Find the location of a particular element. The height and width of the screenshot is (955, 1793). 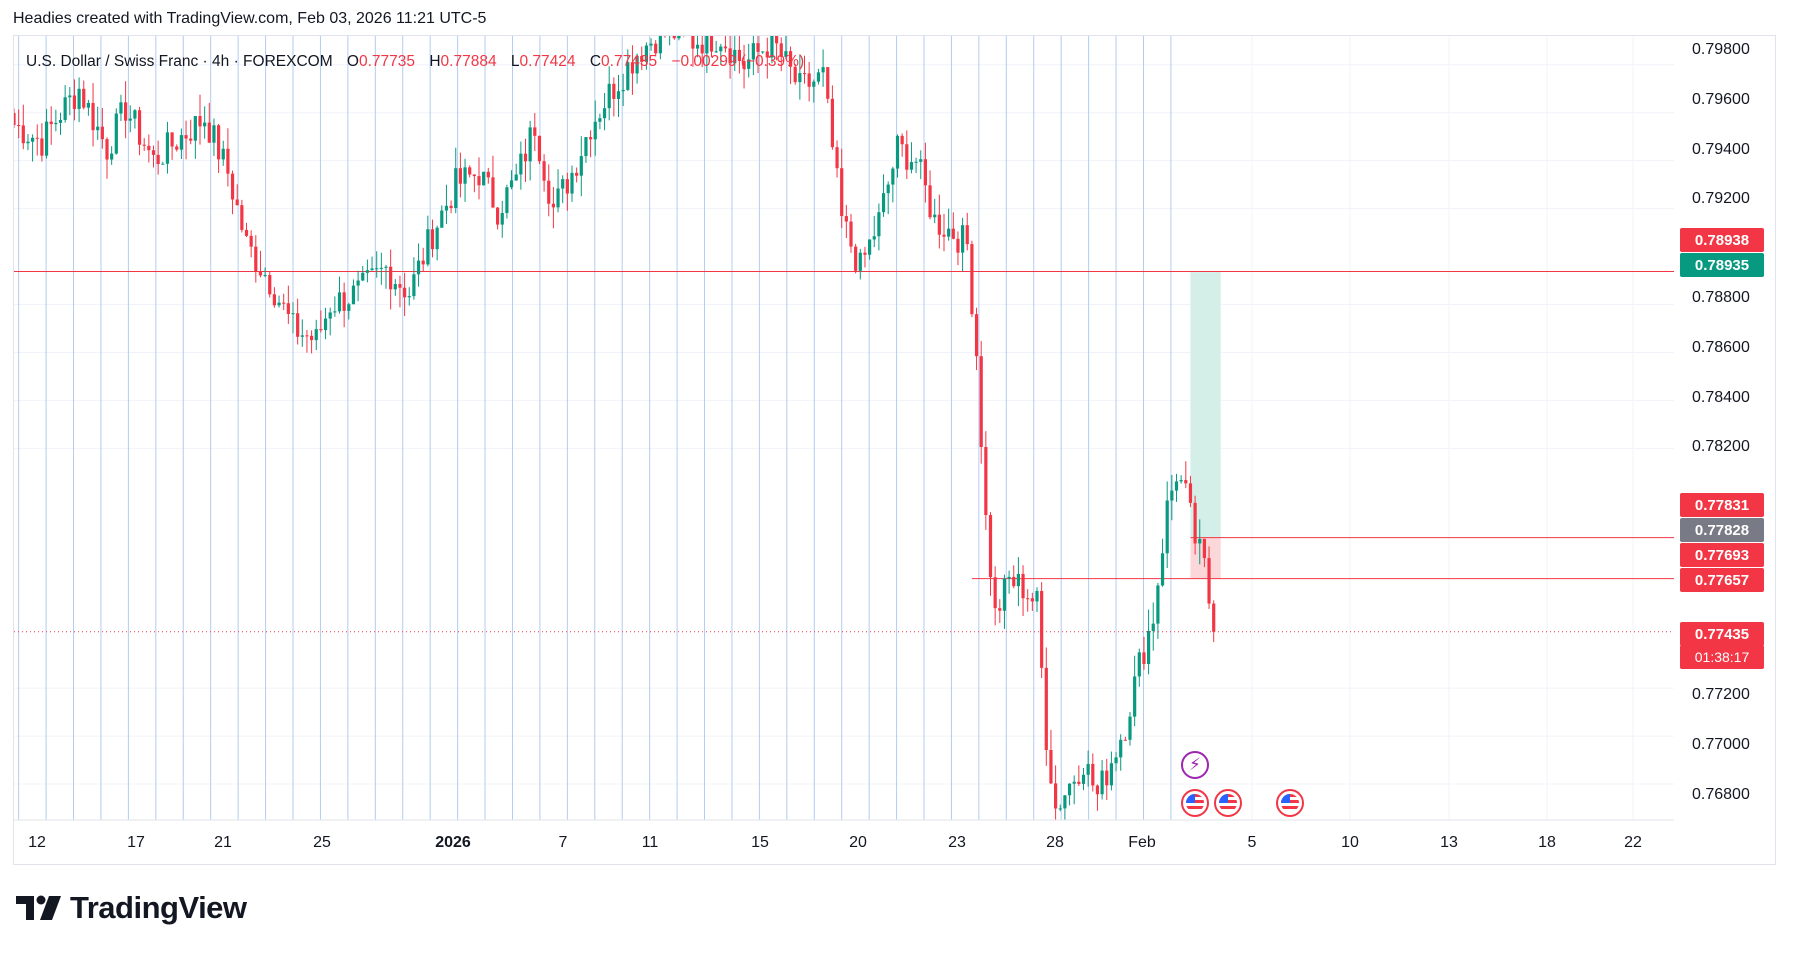

time-tick: 22 is located at coordinates (1633, 842).